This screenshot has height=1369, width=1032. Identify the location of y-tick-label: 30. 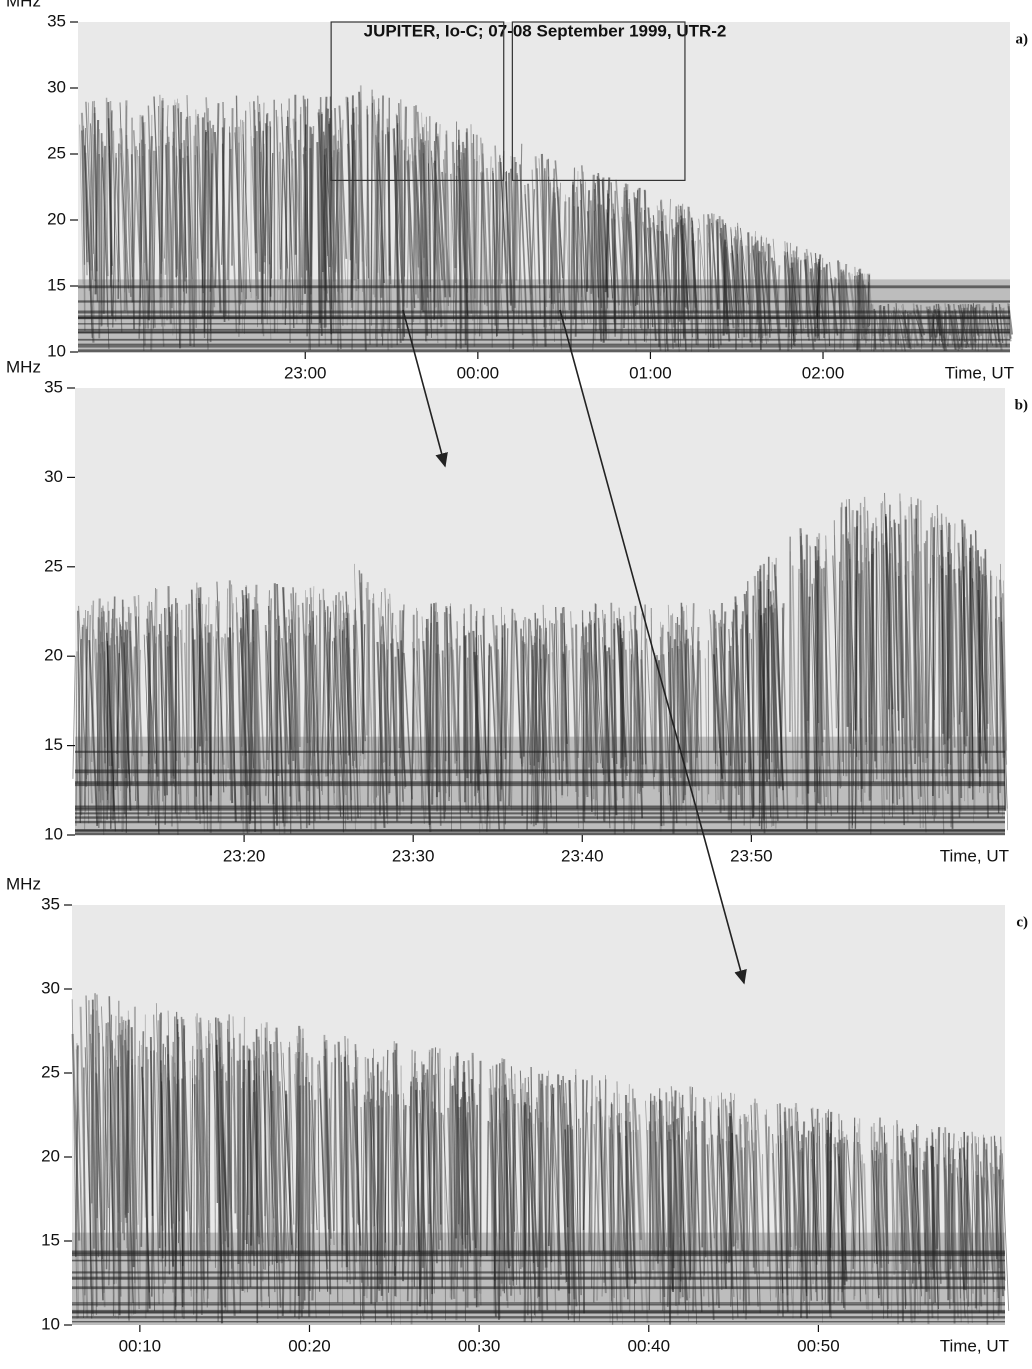
(53, 476).